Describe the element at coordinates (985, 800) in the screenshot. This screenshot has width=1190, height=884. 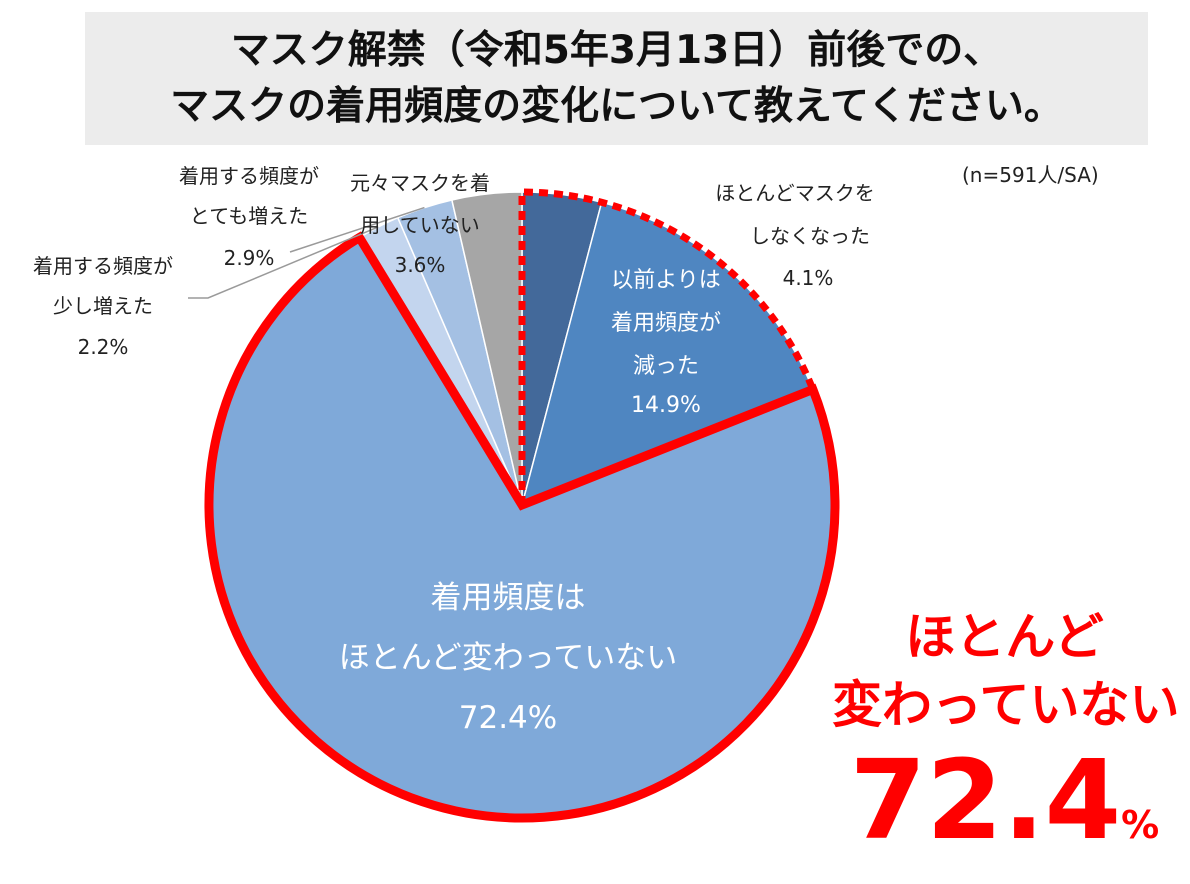
I see `highlight-value: 72.4` at that location.